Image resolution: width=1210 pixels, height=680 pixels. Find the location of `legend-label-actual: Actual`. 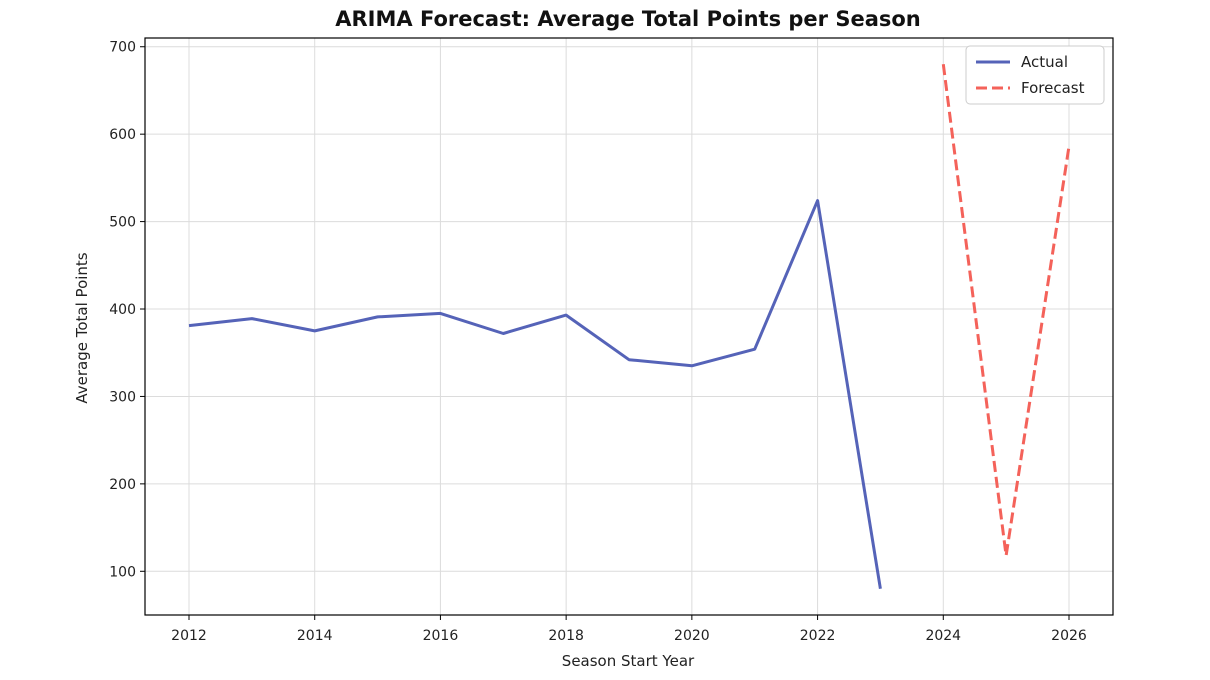

legend-label-actual: Actual is located at coordinates (1044, 62).